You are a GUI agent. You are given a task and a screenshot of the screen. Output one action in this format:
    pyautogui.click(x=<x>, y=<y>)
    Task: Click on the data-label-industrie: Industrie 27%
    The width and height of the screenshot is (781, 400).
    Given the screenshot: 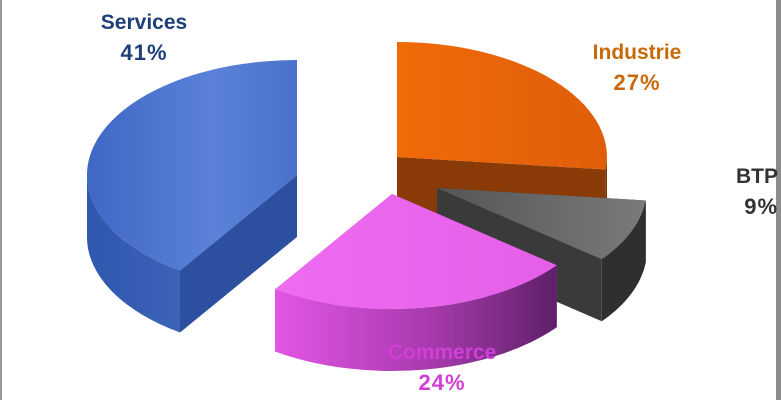 What is the action you would take?
    pyautogui.click(x=637, y=68)
    